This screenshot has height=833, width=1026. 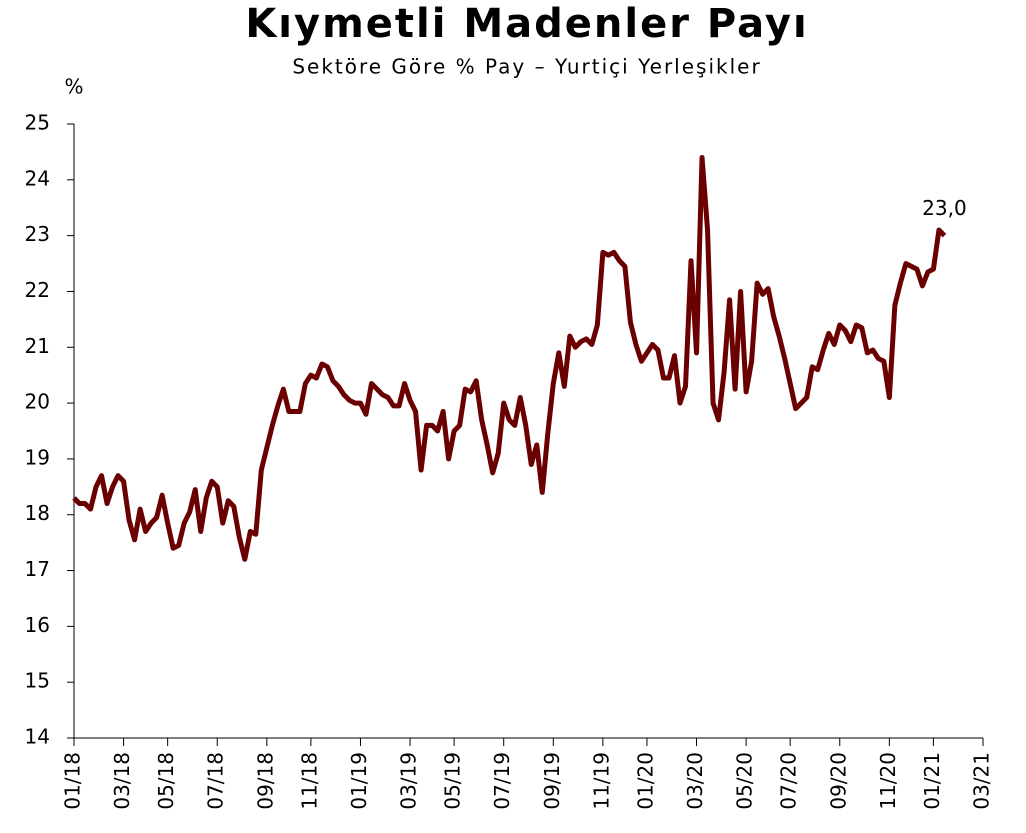 I want to click on y-tick-label: 18, so click(x=37, y=513).